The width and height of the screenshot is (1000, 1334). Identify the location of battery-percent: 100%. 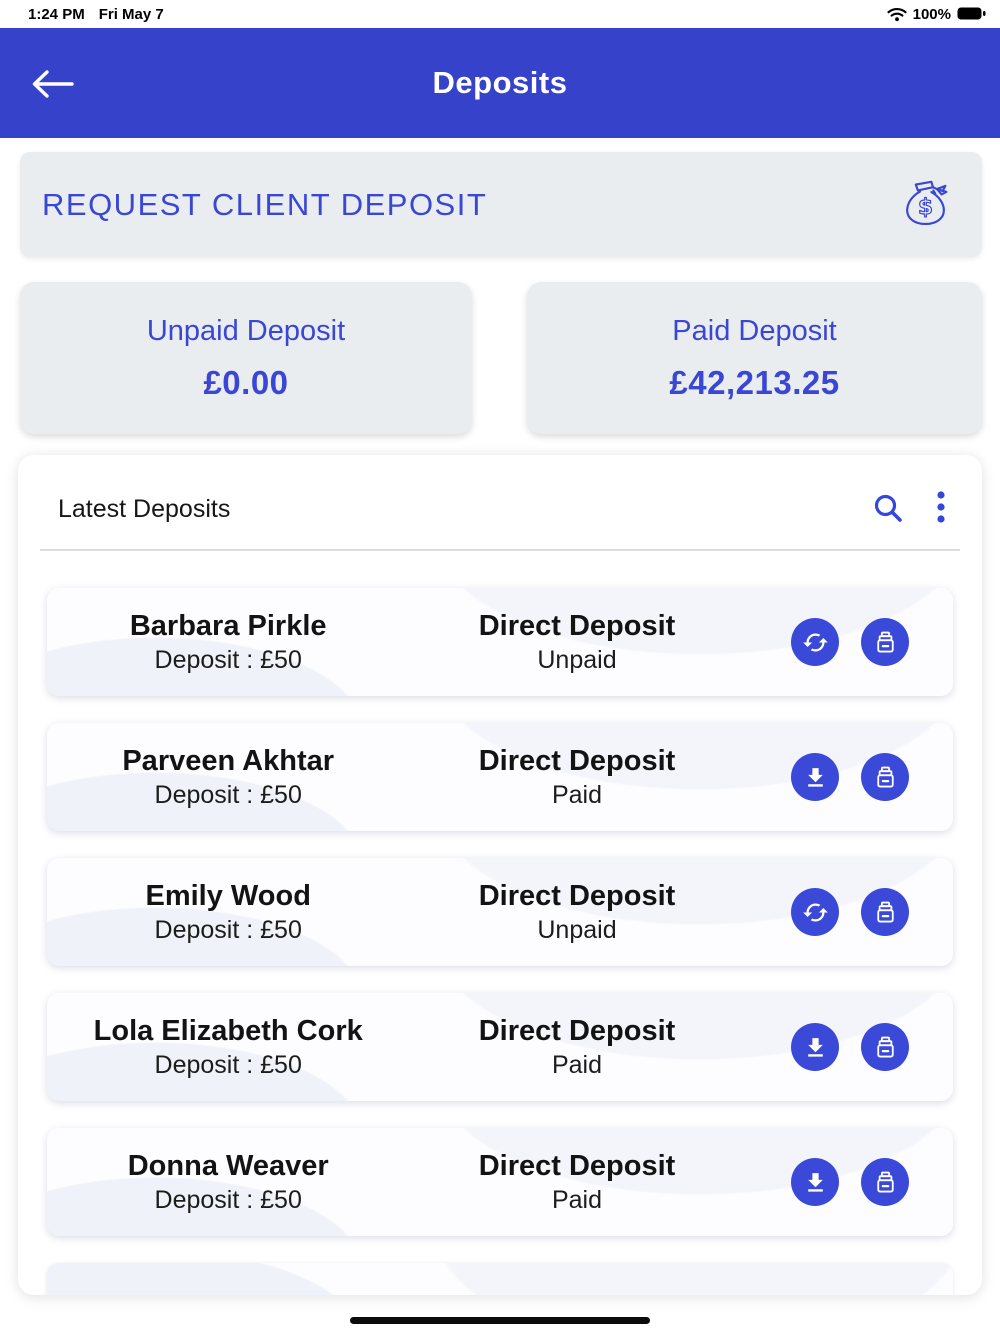
(931, 14).